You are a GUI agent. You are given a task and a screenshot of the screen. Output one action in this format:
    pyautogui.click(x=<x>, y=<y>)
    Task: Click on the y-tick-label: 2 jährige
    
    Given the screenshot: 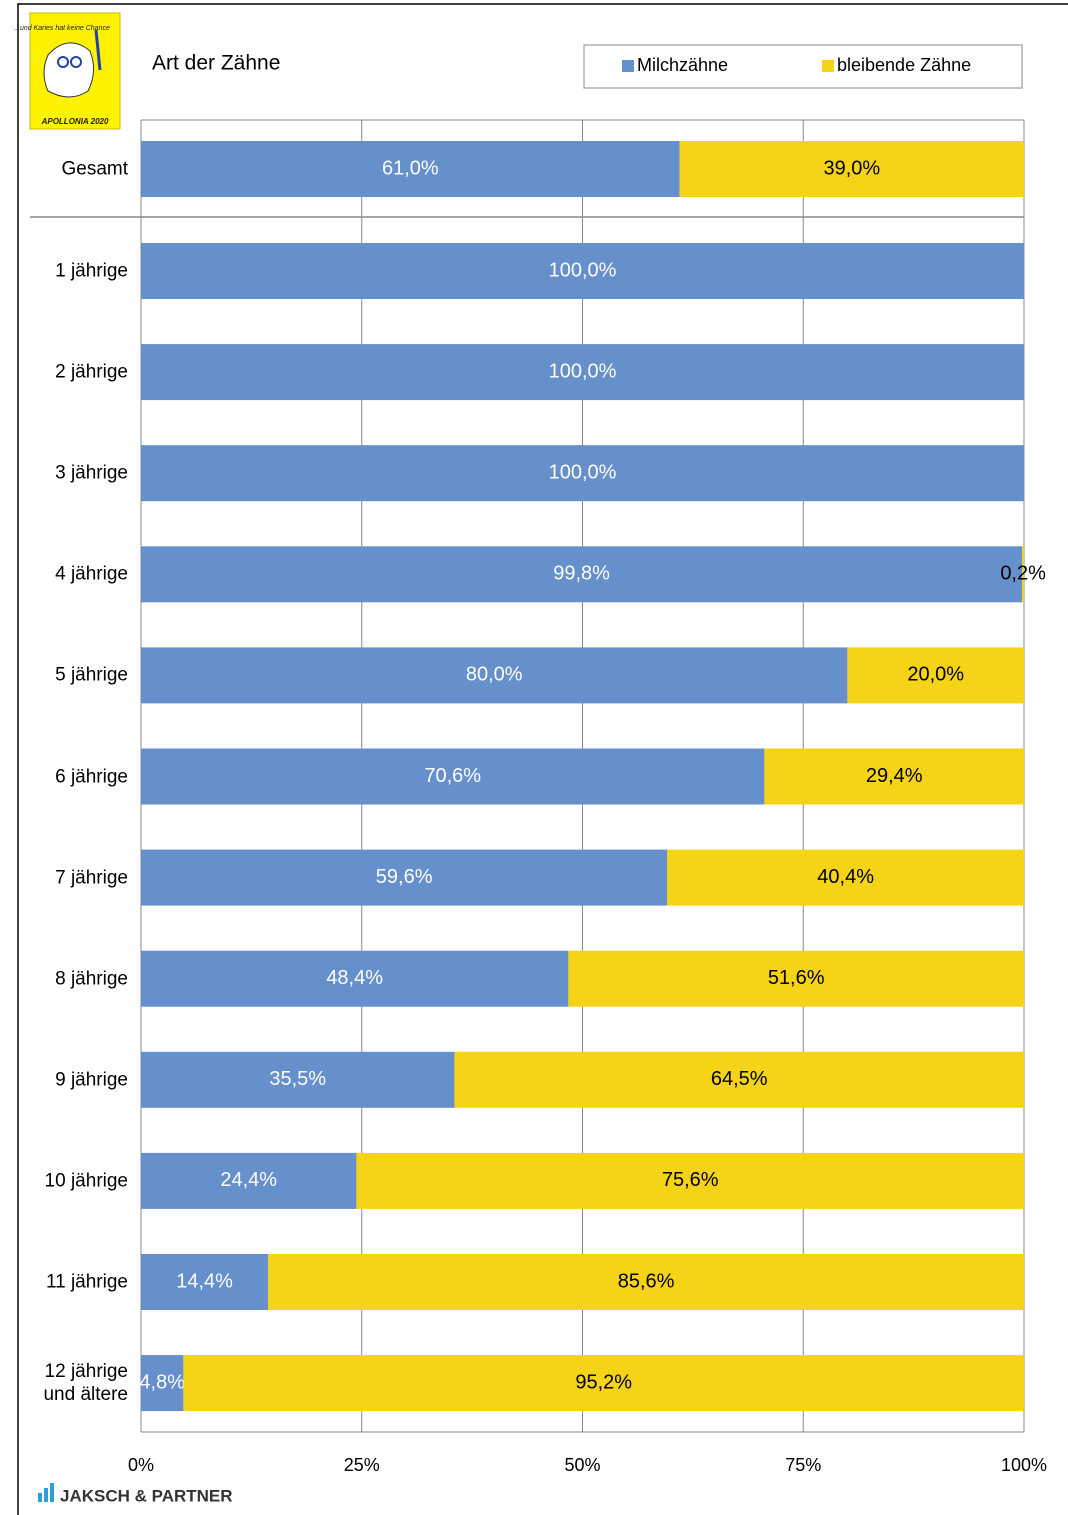 What is the action you would take?
    pyautogui.click(x=91, y=372)
    